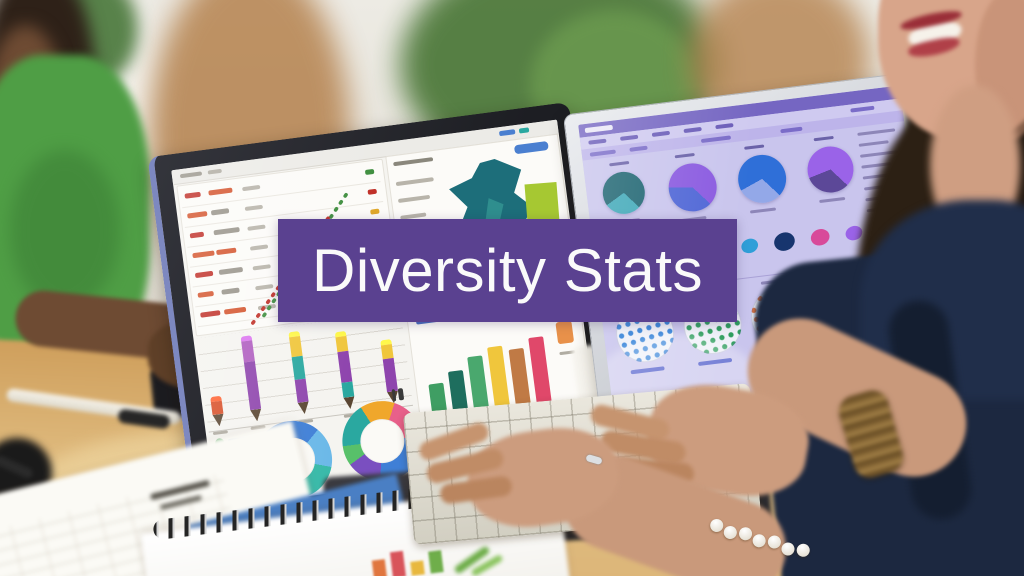 The width and height of the screenshot is (1024, 576). I want to click on man-shirt-fold, so click(65, 230).